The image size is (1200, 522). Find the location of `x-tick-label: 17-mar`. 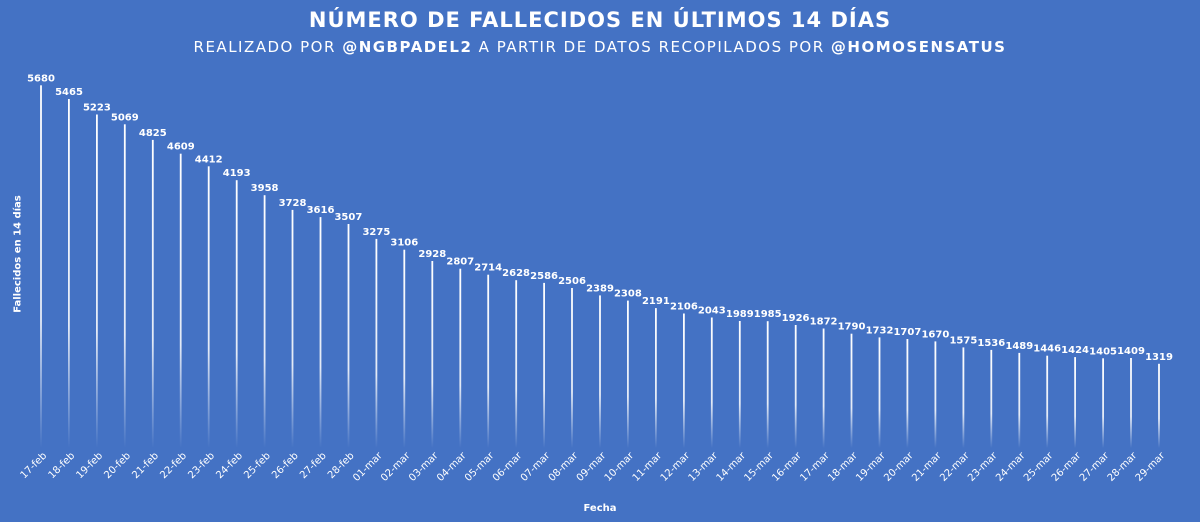

x-tick-label: 17-mar is located at coordinates (815, 467).